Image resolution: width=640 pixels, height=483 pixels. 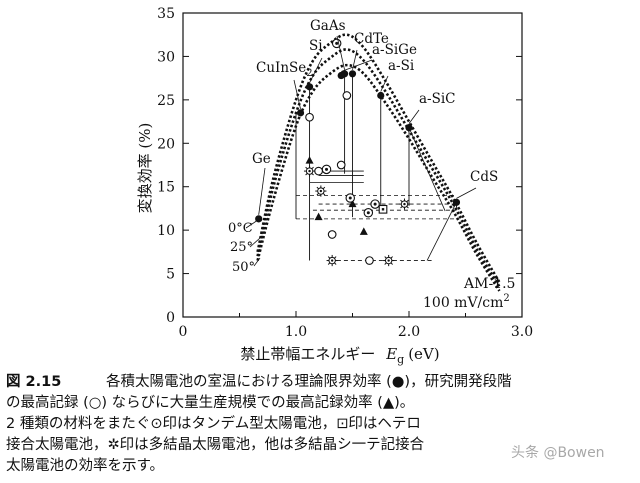 I want to click on y-tick-label: 10, so click(x=166, y=231).